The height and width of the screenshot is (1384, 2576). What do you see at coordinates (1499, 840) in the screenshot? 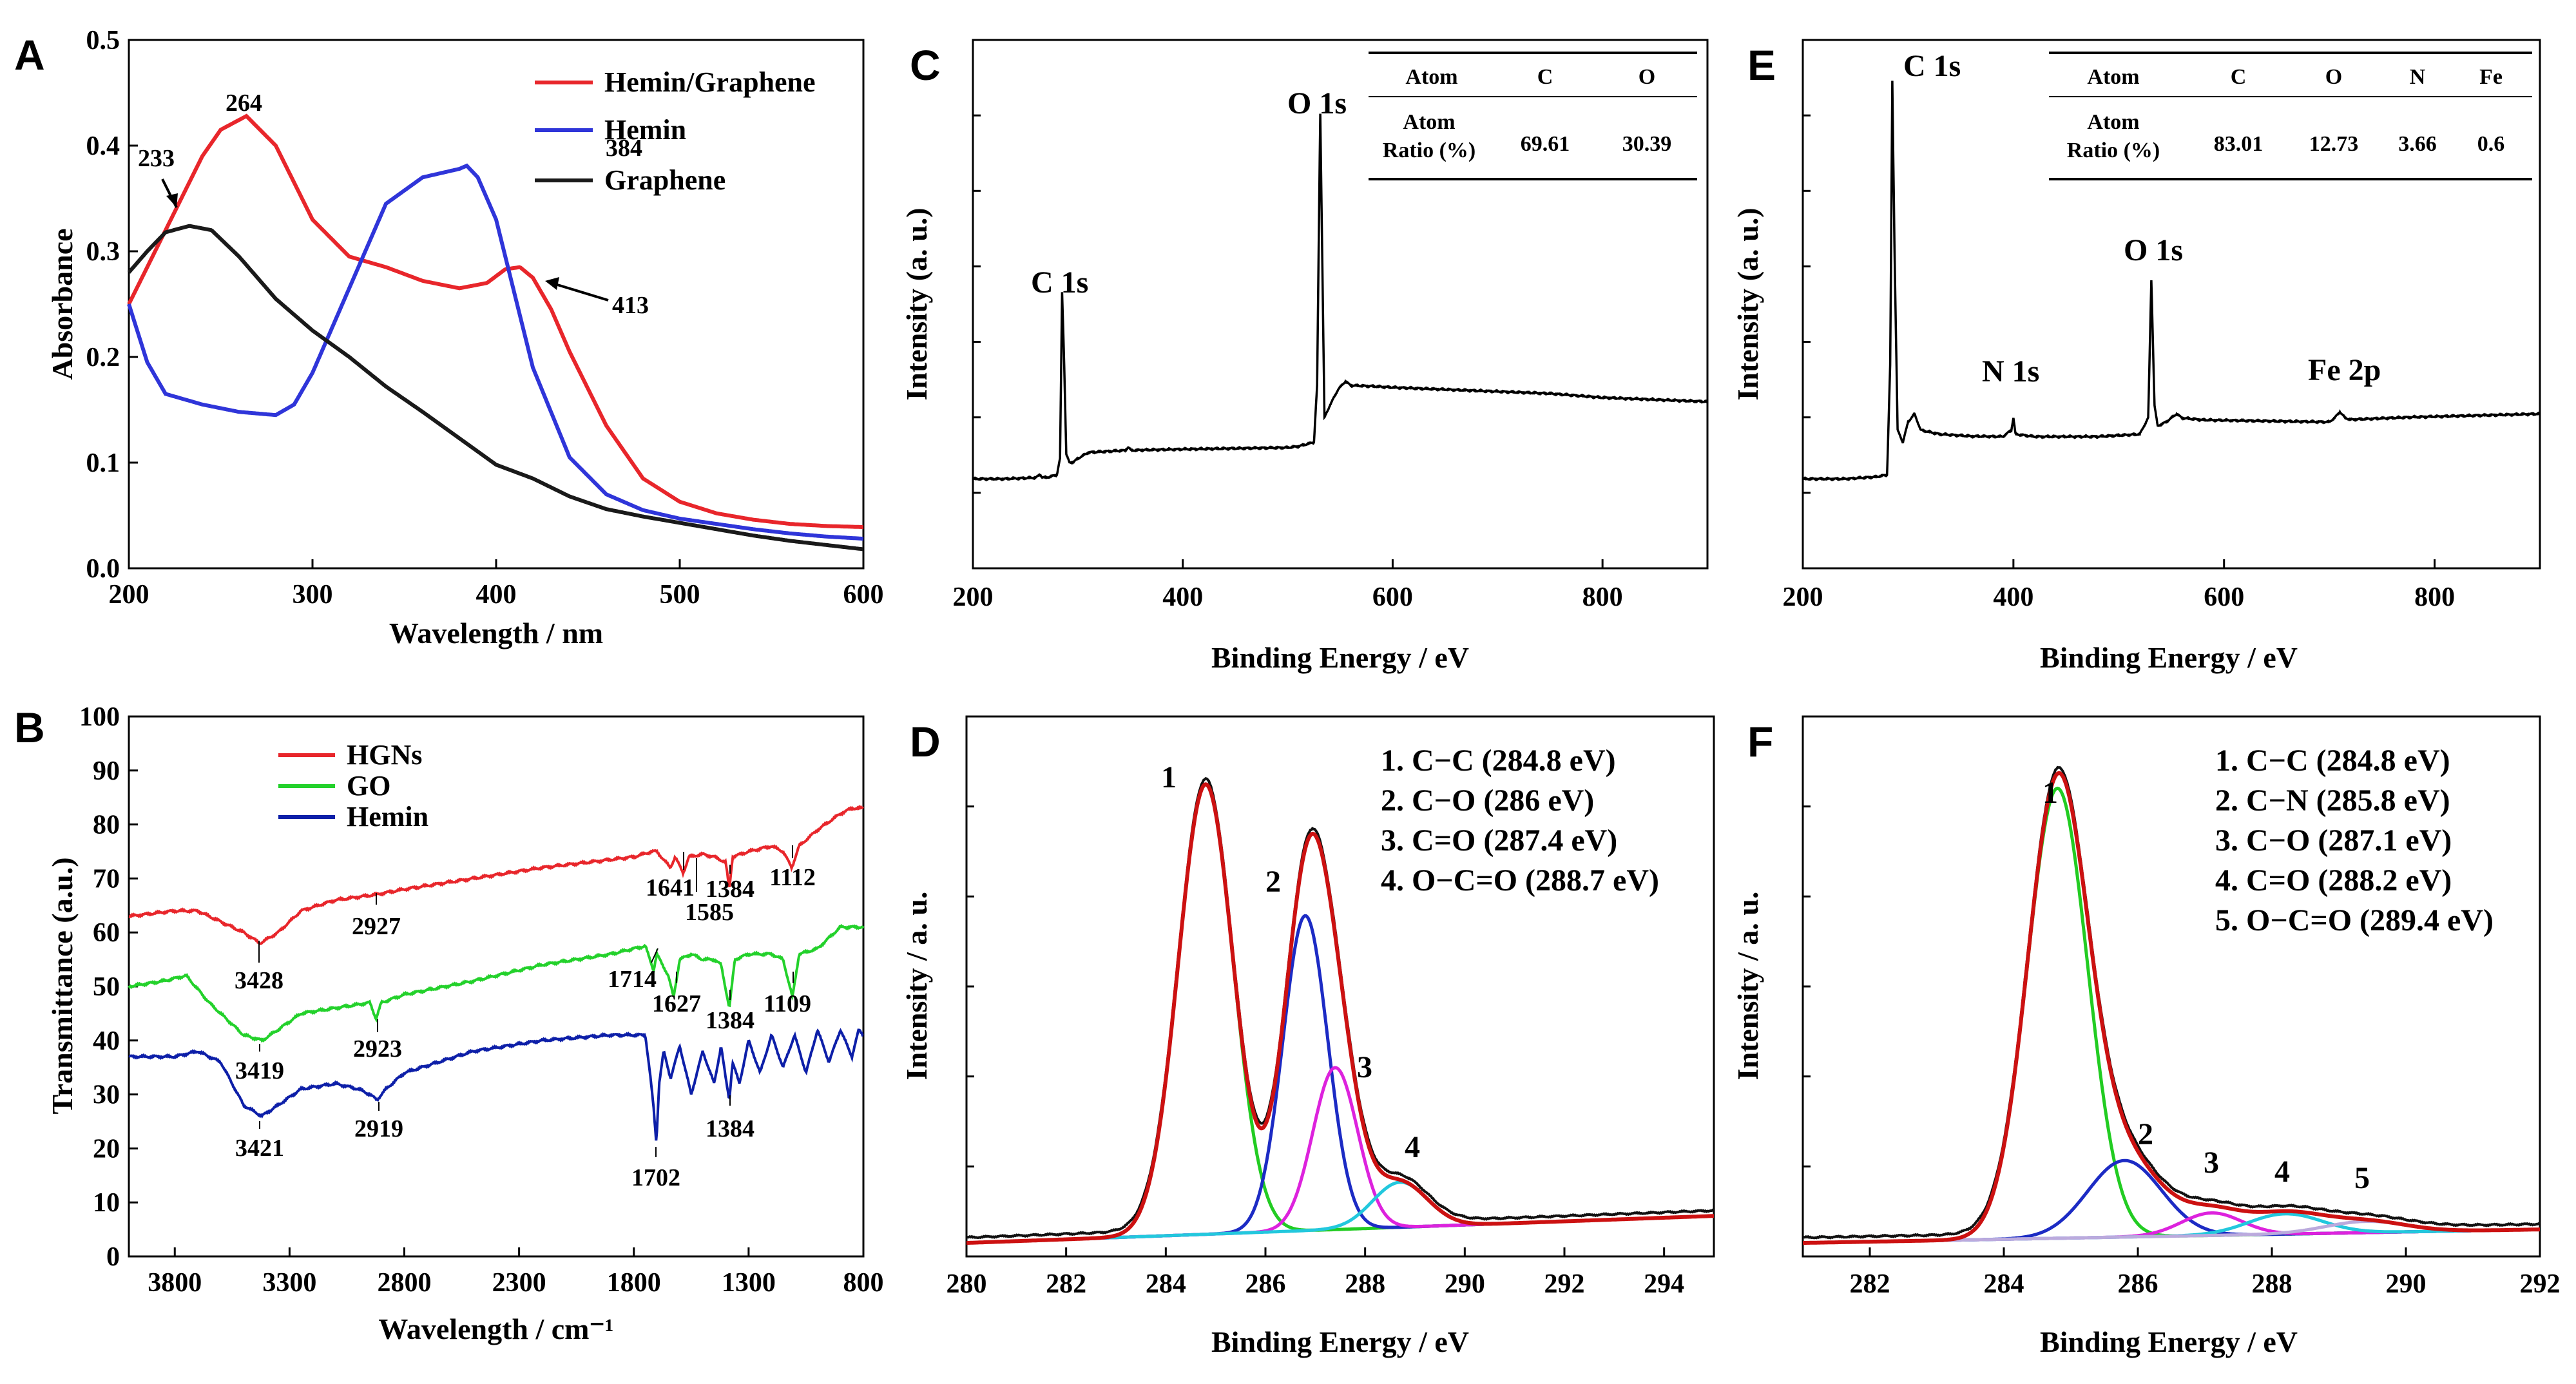
I see `legend-d-3: 3. C=O (287.4 eV)` at bounding box center [1499, 840].